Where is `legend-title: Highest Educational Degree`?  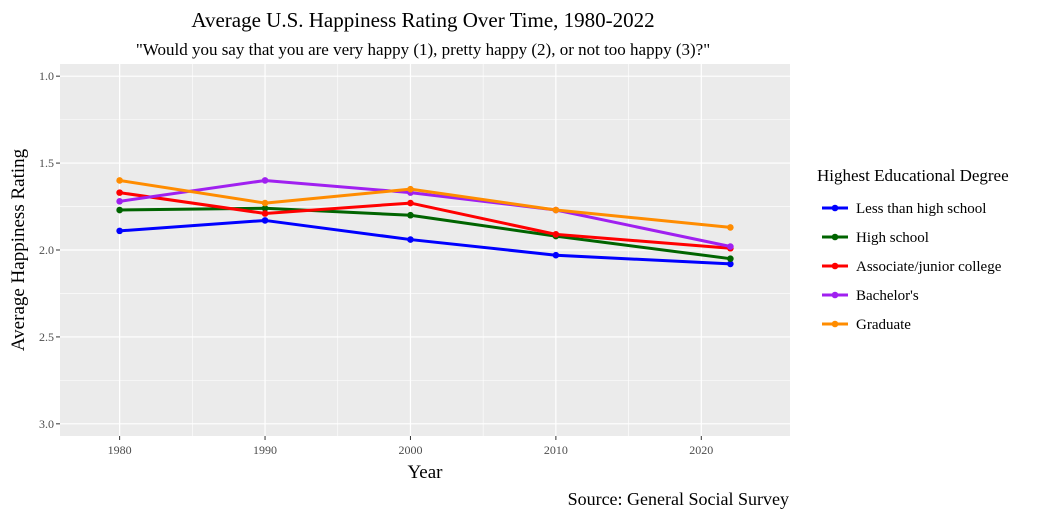
legend-title: Highest Educational Degree is located at coordinates (913, 175).